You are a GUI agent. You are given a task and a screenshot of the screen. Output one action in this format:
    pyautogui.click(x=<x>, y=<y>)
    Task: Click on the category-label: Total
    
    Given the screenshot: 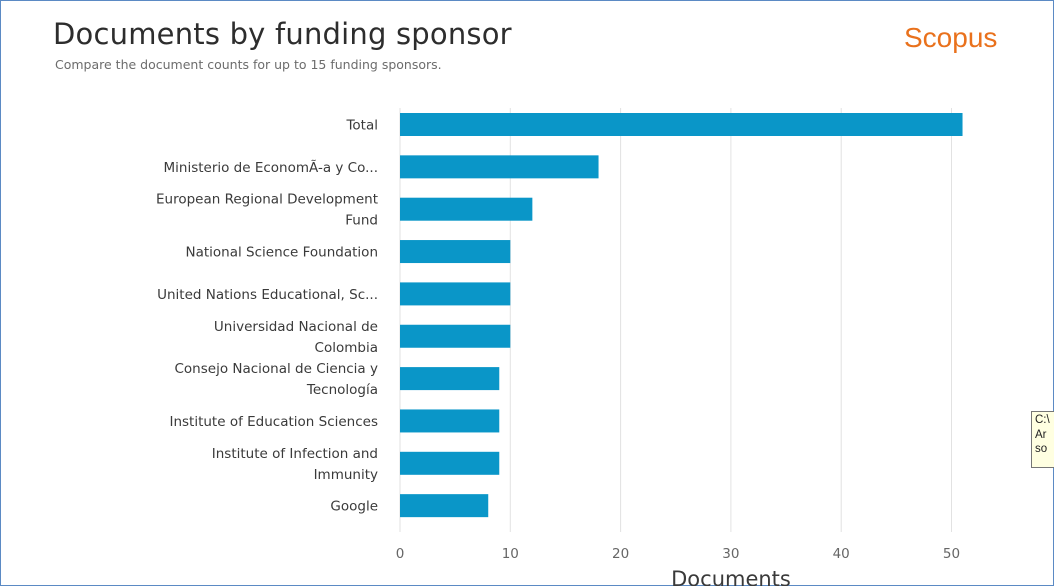 What is the action you would take?
    pyautogui.click(x=361, y=126)
    